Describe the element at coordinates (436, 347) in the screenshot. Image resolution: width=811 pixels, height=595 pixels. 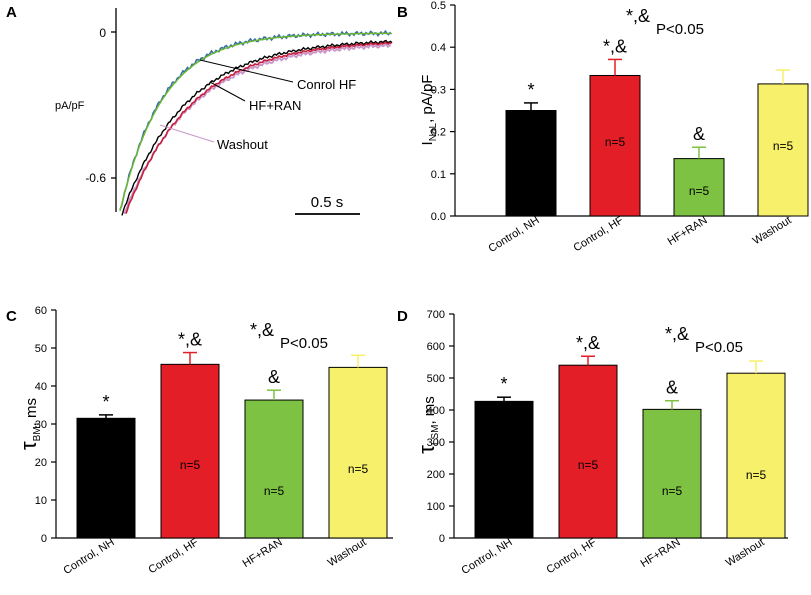
I see `panel-d-y-tick-label: 600` at that location.